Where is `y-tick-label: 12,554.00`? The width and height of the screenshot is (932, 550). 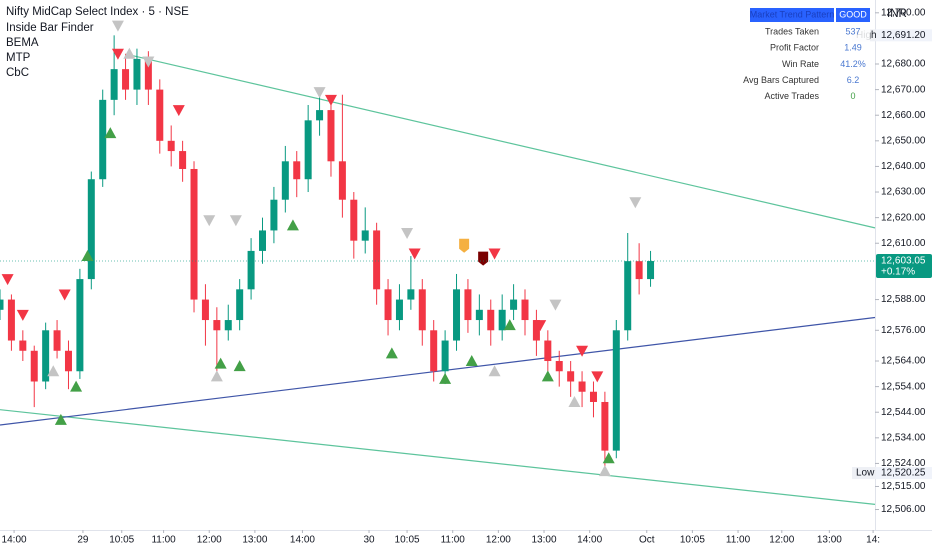
y-tick-label: 12,554.00 is located at coordinates (903, 386).